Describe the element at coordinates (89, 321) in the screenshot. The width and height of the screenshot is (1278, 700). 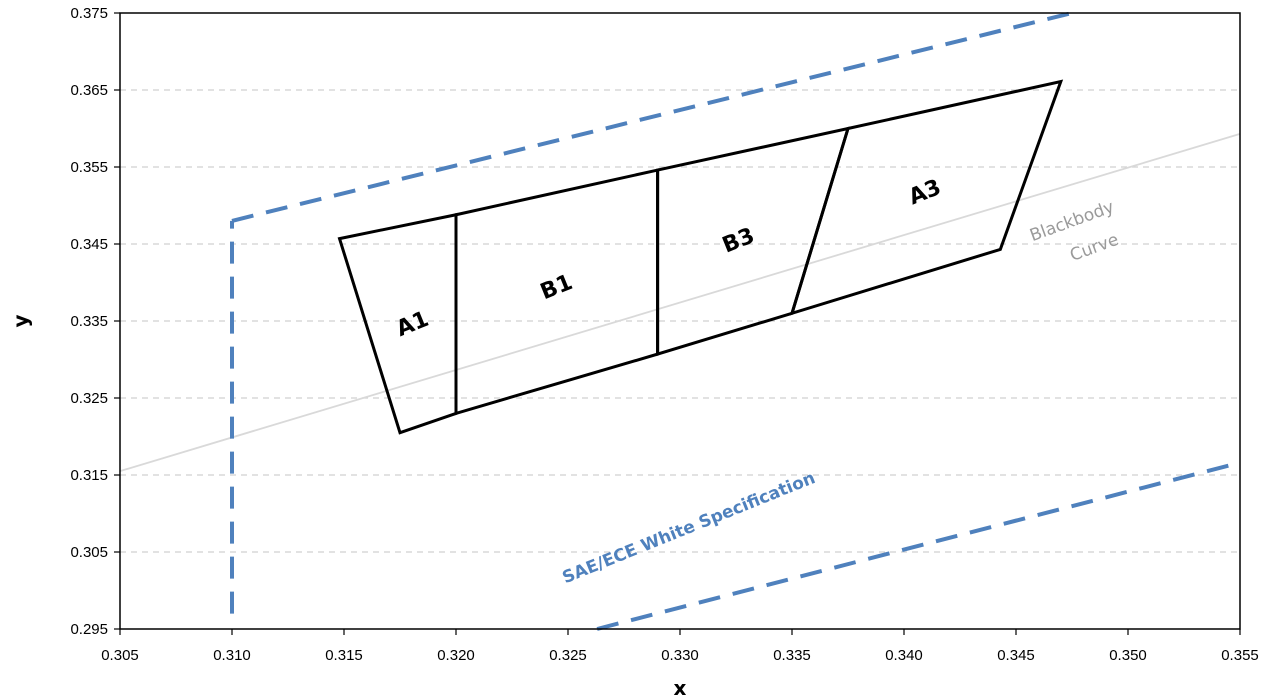
I see `y-tick-label-4: 0.335` at that location.